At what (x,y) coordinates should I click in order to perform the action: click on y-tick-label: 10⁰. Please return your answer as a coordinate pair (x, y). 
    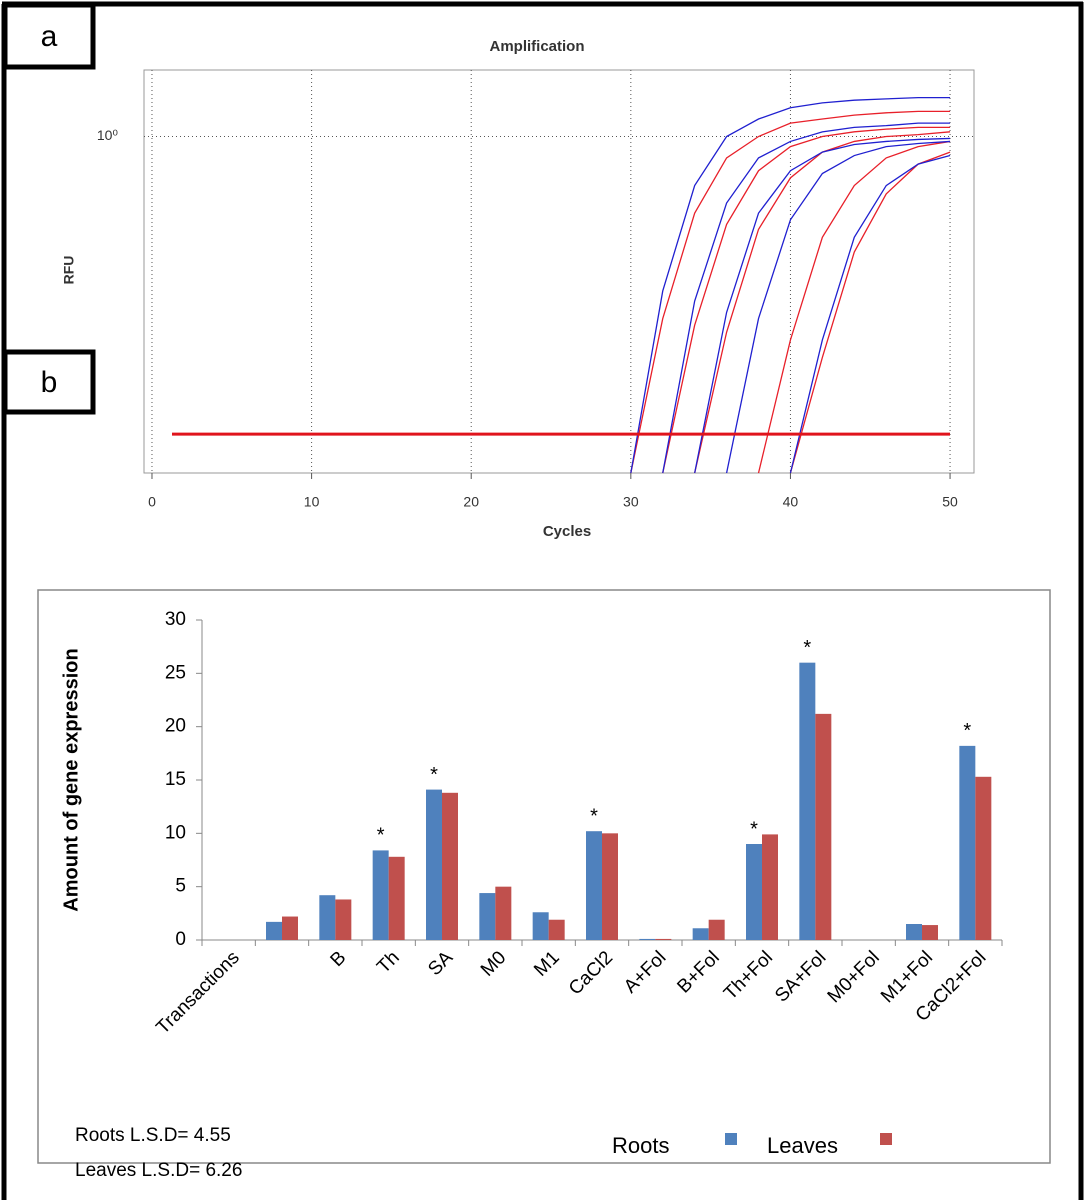
    Looking at the image, I should click on (108, 135).